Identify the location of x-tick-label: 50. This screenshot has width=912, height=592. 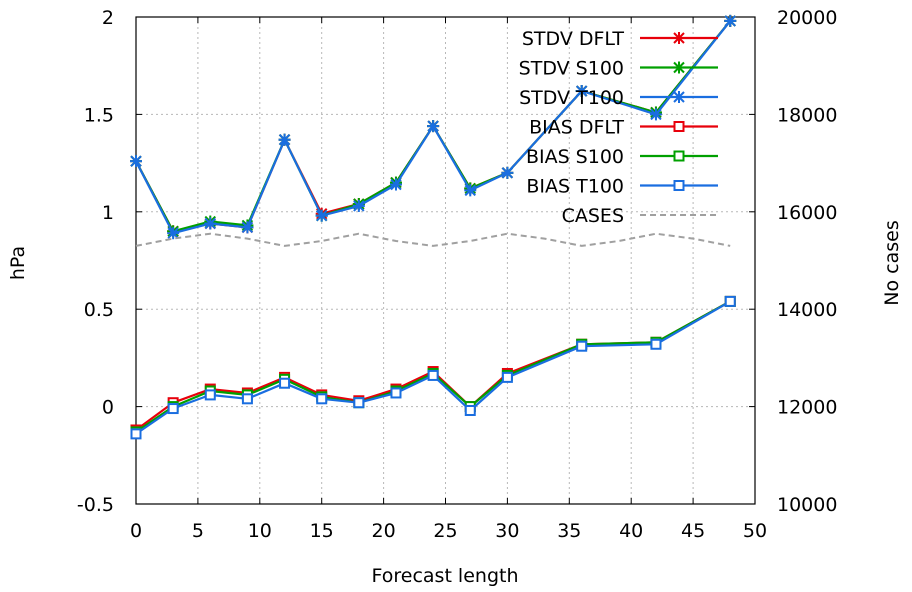
(755, 531).